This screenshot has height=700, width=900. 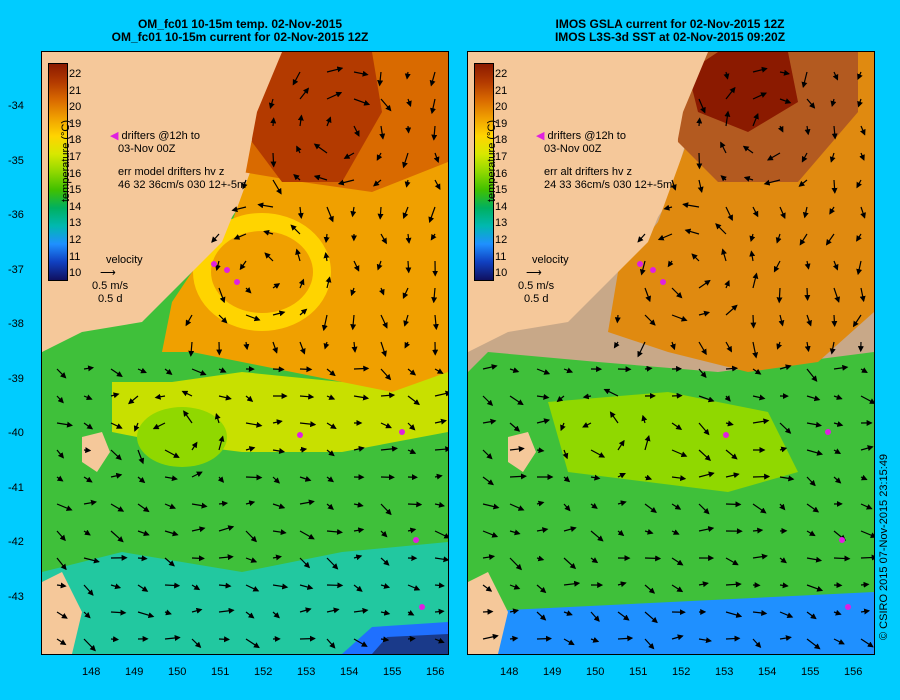 I want to click on velocity-arrow-icon: ⟶, so click(x=108, y=273).